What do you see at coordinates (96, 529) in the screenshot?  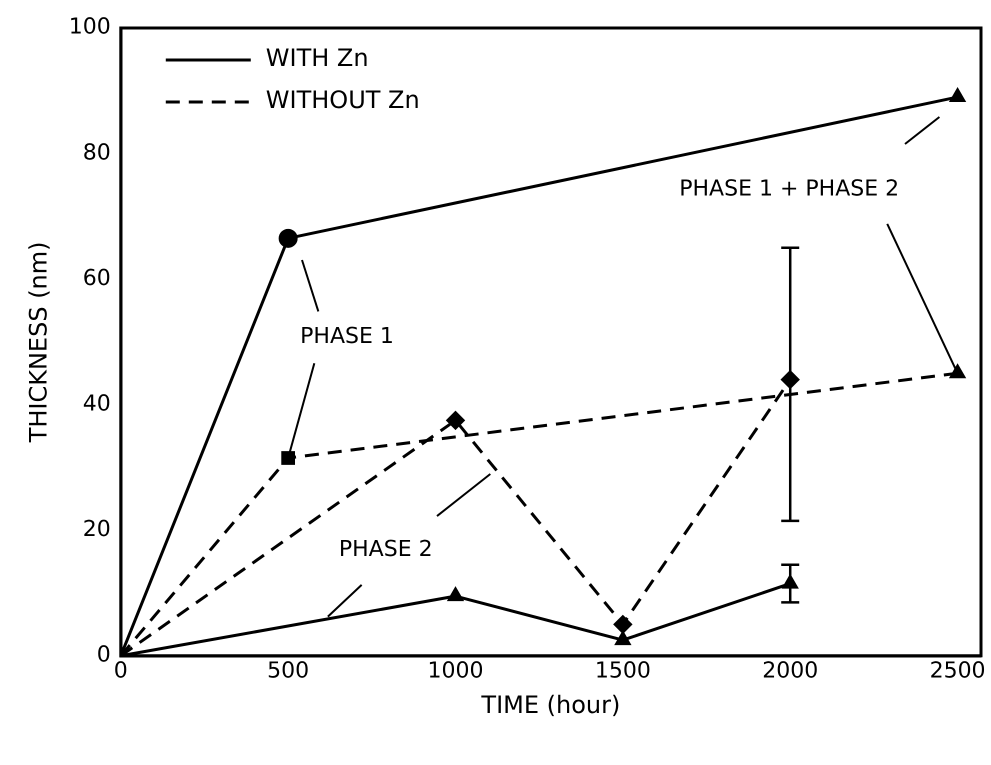 I see `y-tick-label: 20` at bounding box center [96, 529].